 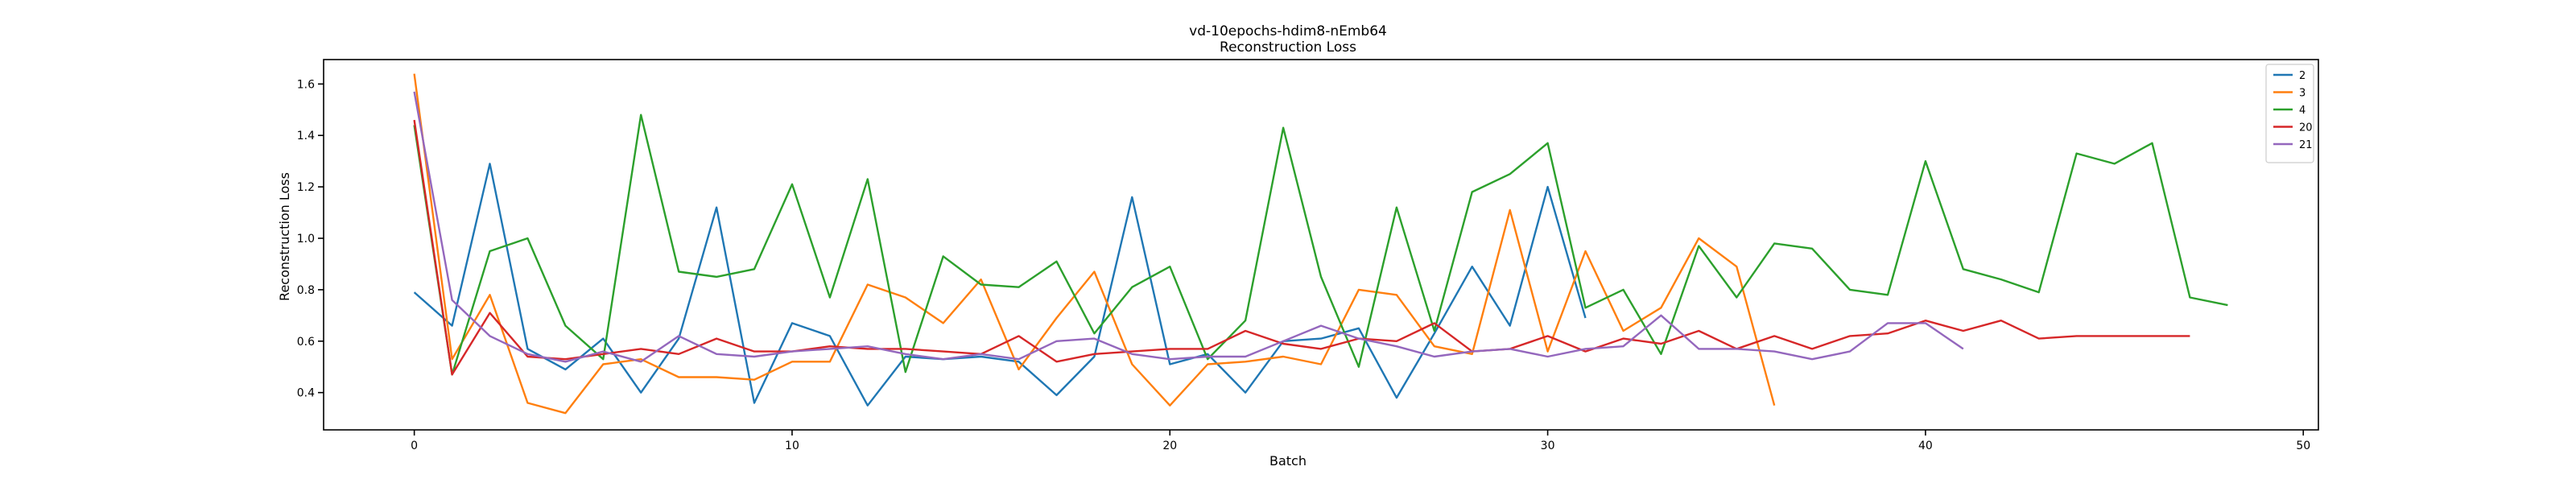 I want to click on legend-label-3: 3, so click(x=2302, y=94).